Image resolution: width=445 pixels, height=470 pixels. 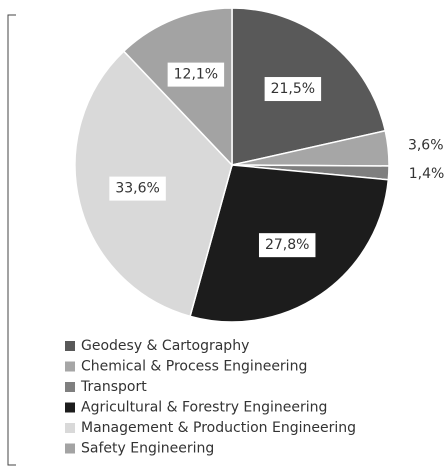 I want to click on data-label-group: 3,6%, so click(x=426, y=145).